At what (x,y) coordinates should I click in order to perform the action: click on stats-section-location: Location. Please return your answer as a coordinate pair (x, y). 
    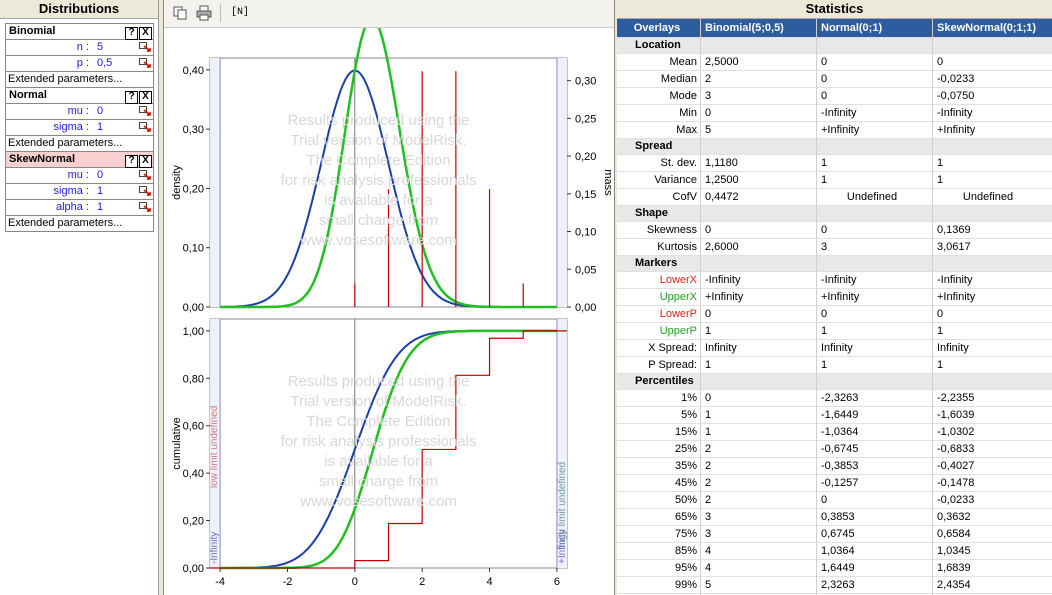
    Looking at the image, I should click on (834, 46).